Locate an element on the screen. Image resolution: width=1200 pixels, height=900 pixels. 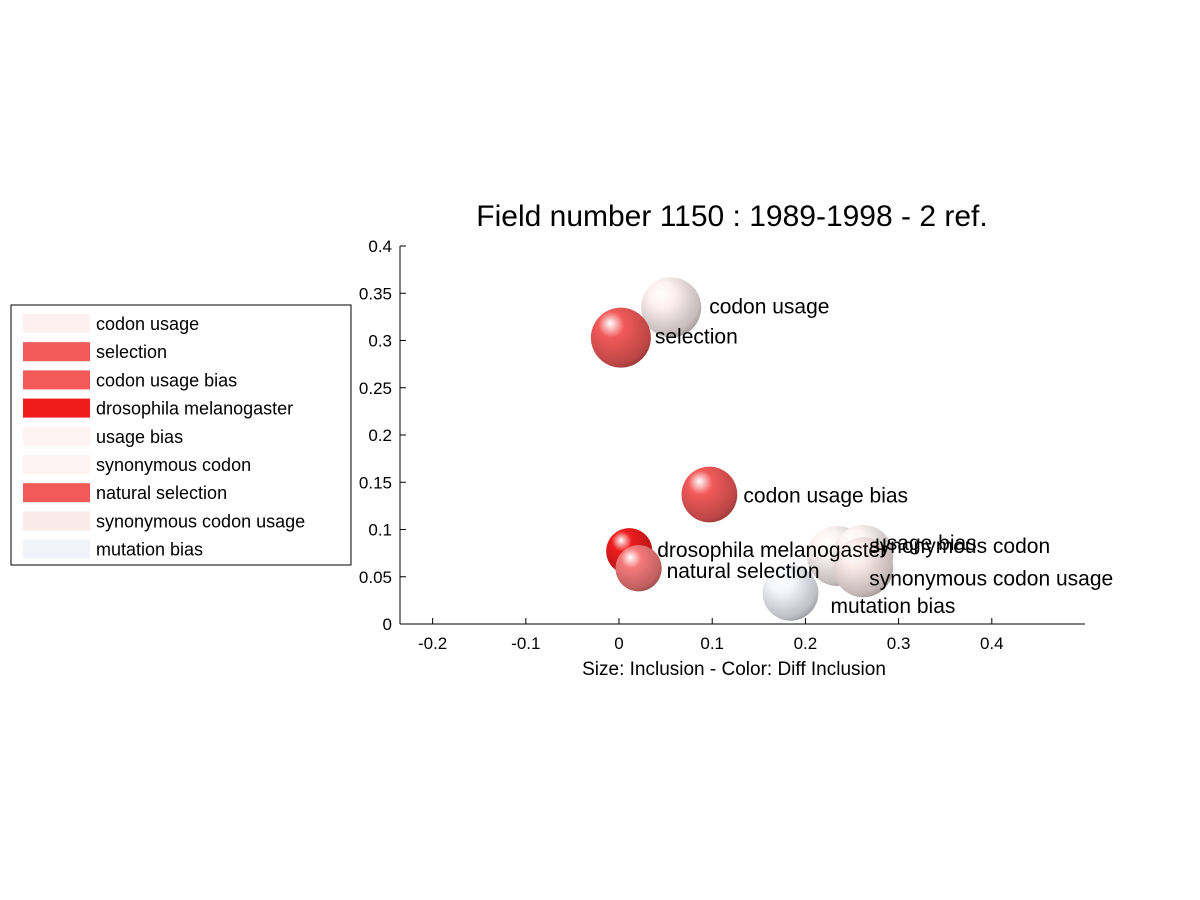
bubbles is located at coordinates (742, 449).